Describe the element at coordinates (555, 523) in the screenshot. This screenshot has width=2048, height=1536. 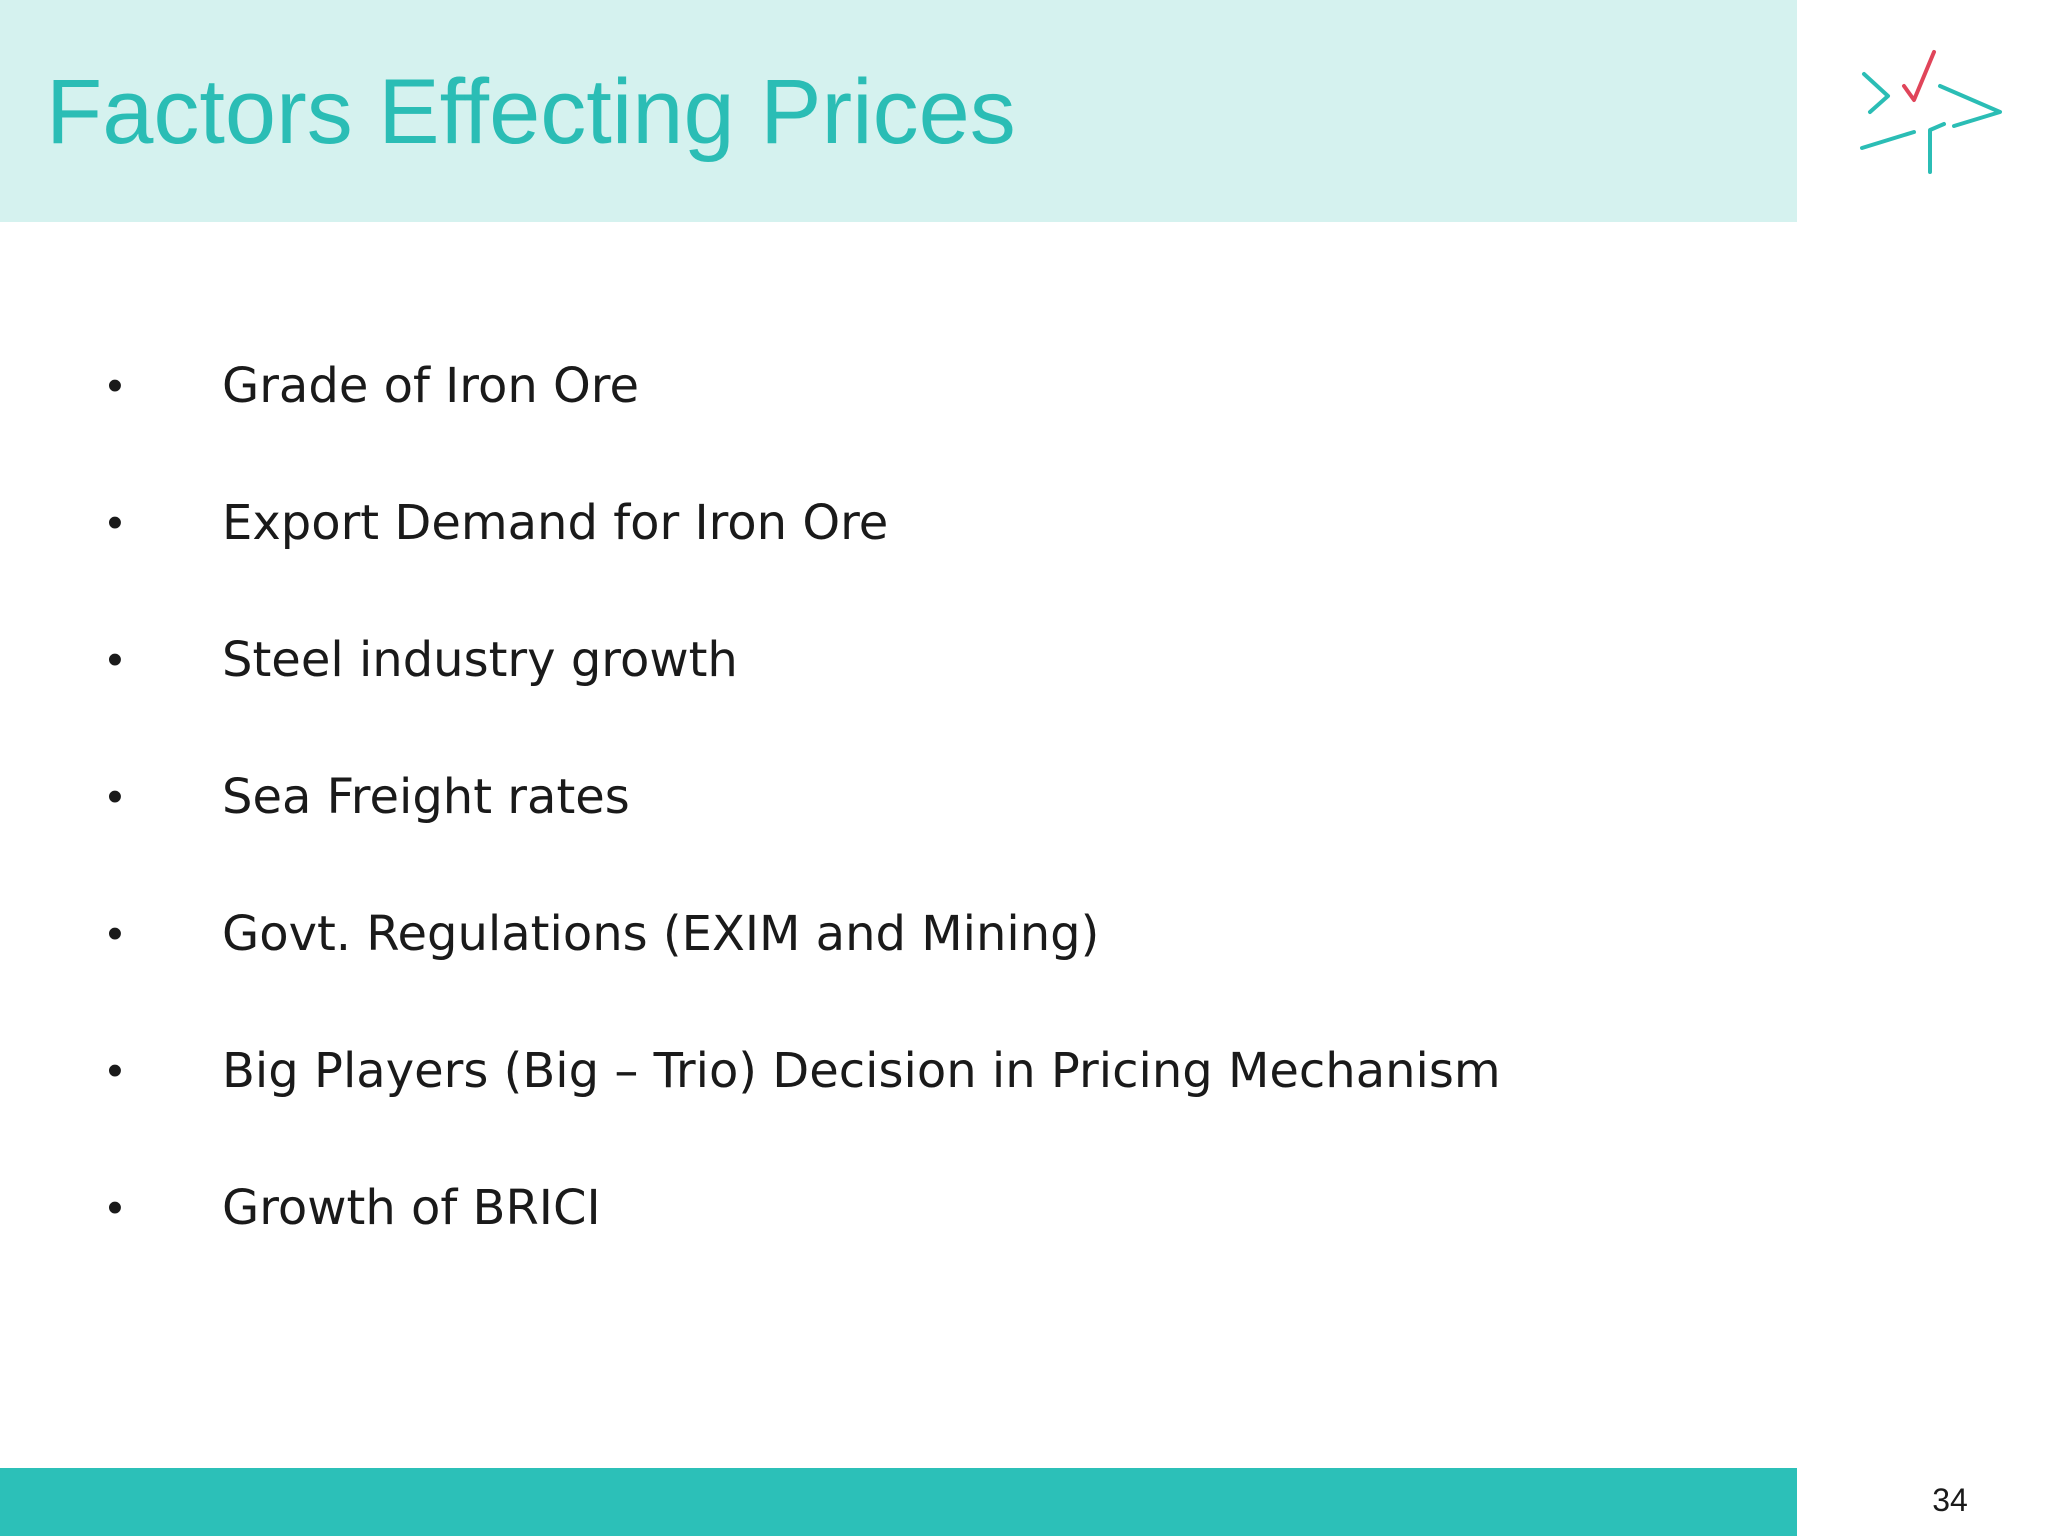
I see `bullet-text: Export Demand for Iron Ore` at that location.